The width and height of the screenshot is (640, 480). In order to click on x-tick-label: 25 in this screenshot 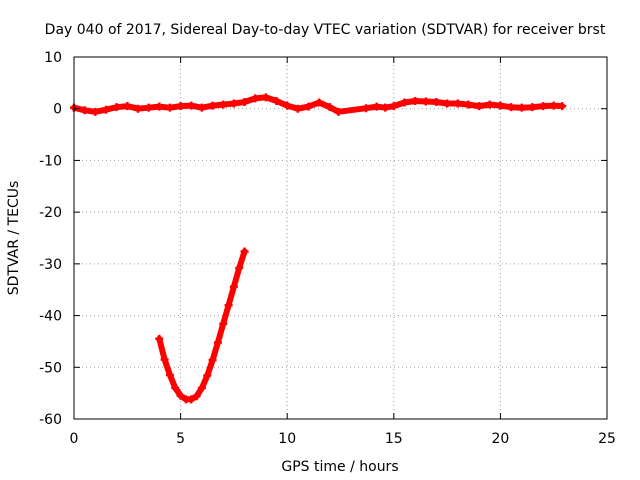, I will do `click(607, 439)`.